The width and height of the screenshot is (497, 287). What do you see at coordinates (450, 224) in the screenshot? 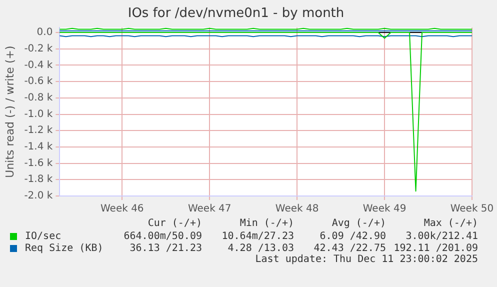
I see `text: Max (-/+)` at bounding box center [450, 224].